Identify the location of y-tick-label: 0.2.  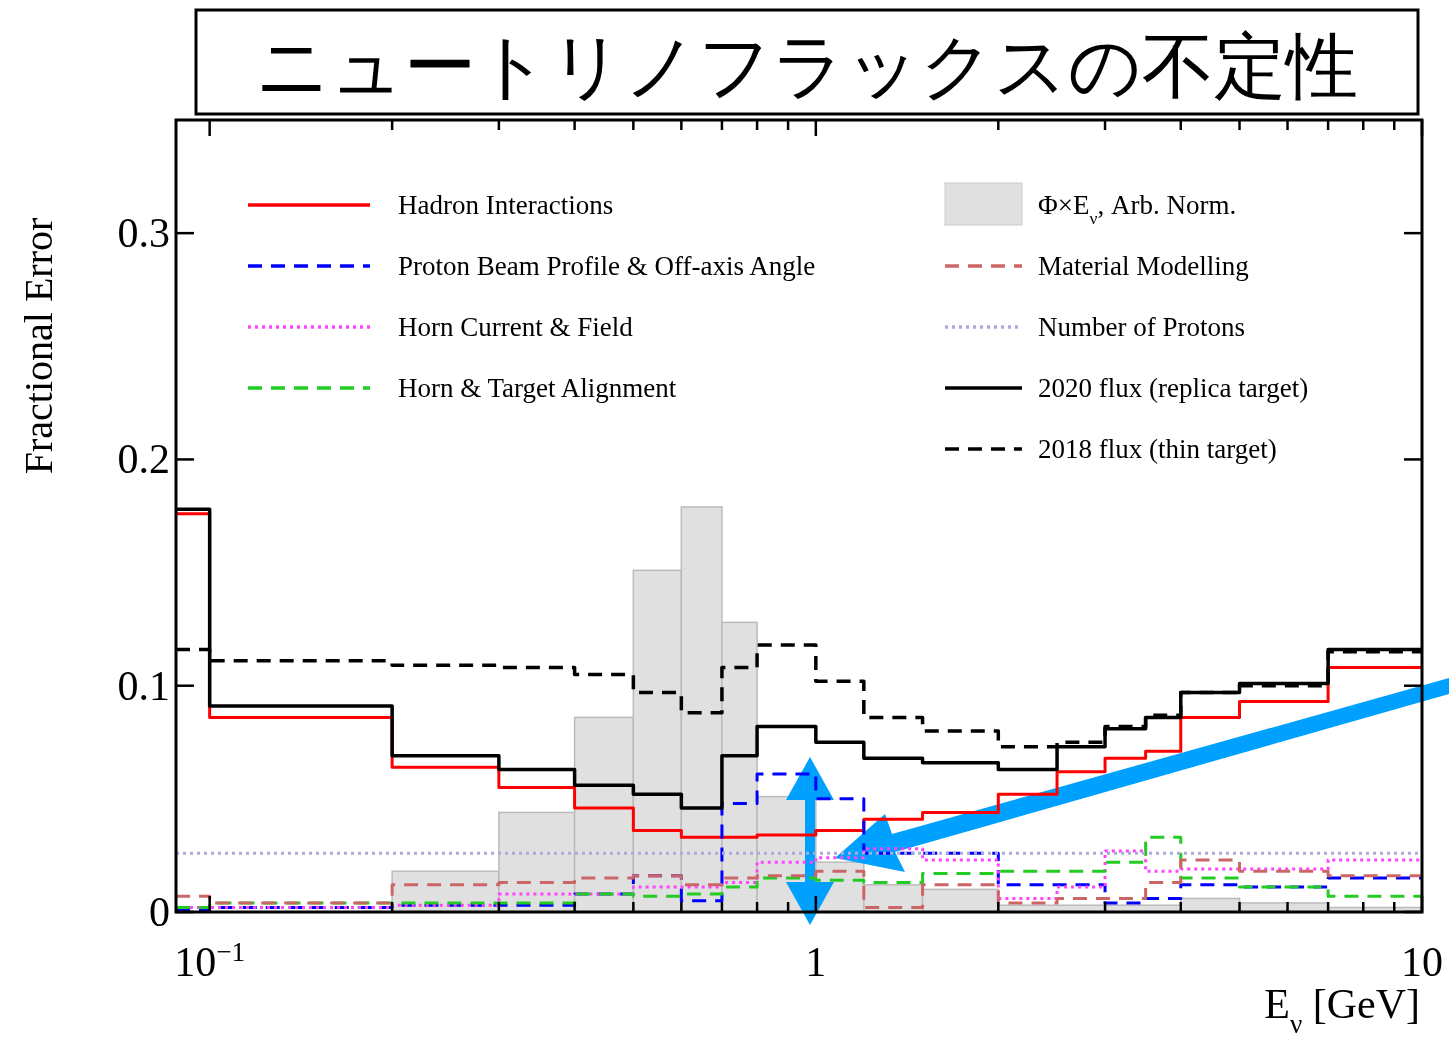
(143, 459).